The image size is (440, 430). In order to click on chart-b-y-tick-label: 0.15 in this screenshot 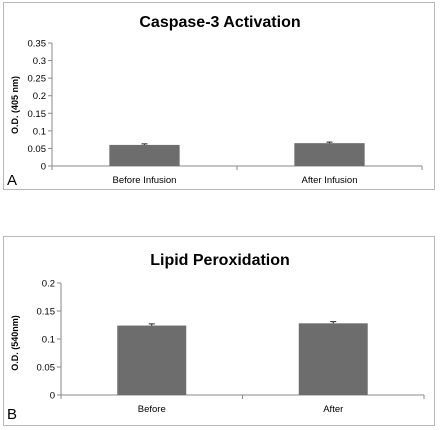, I will do `click(46, 312)`.